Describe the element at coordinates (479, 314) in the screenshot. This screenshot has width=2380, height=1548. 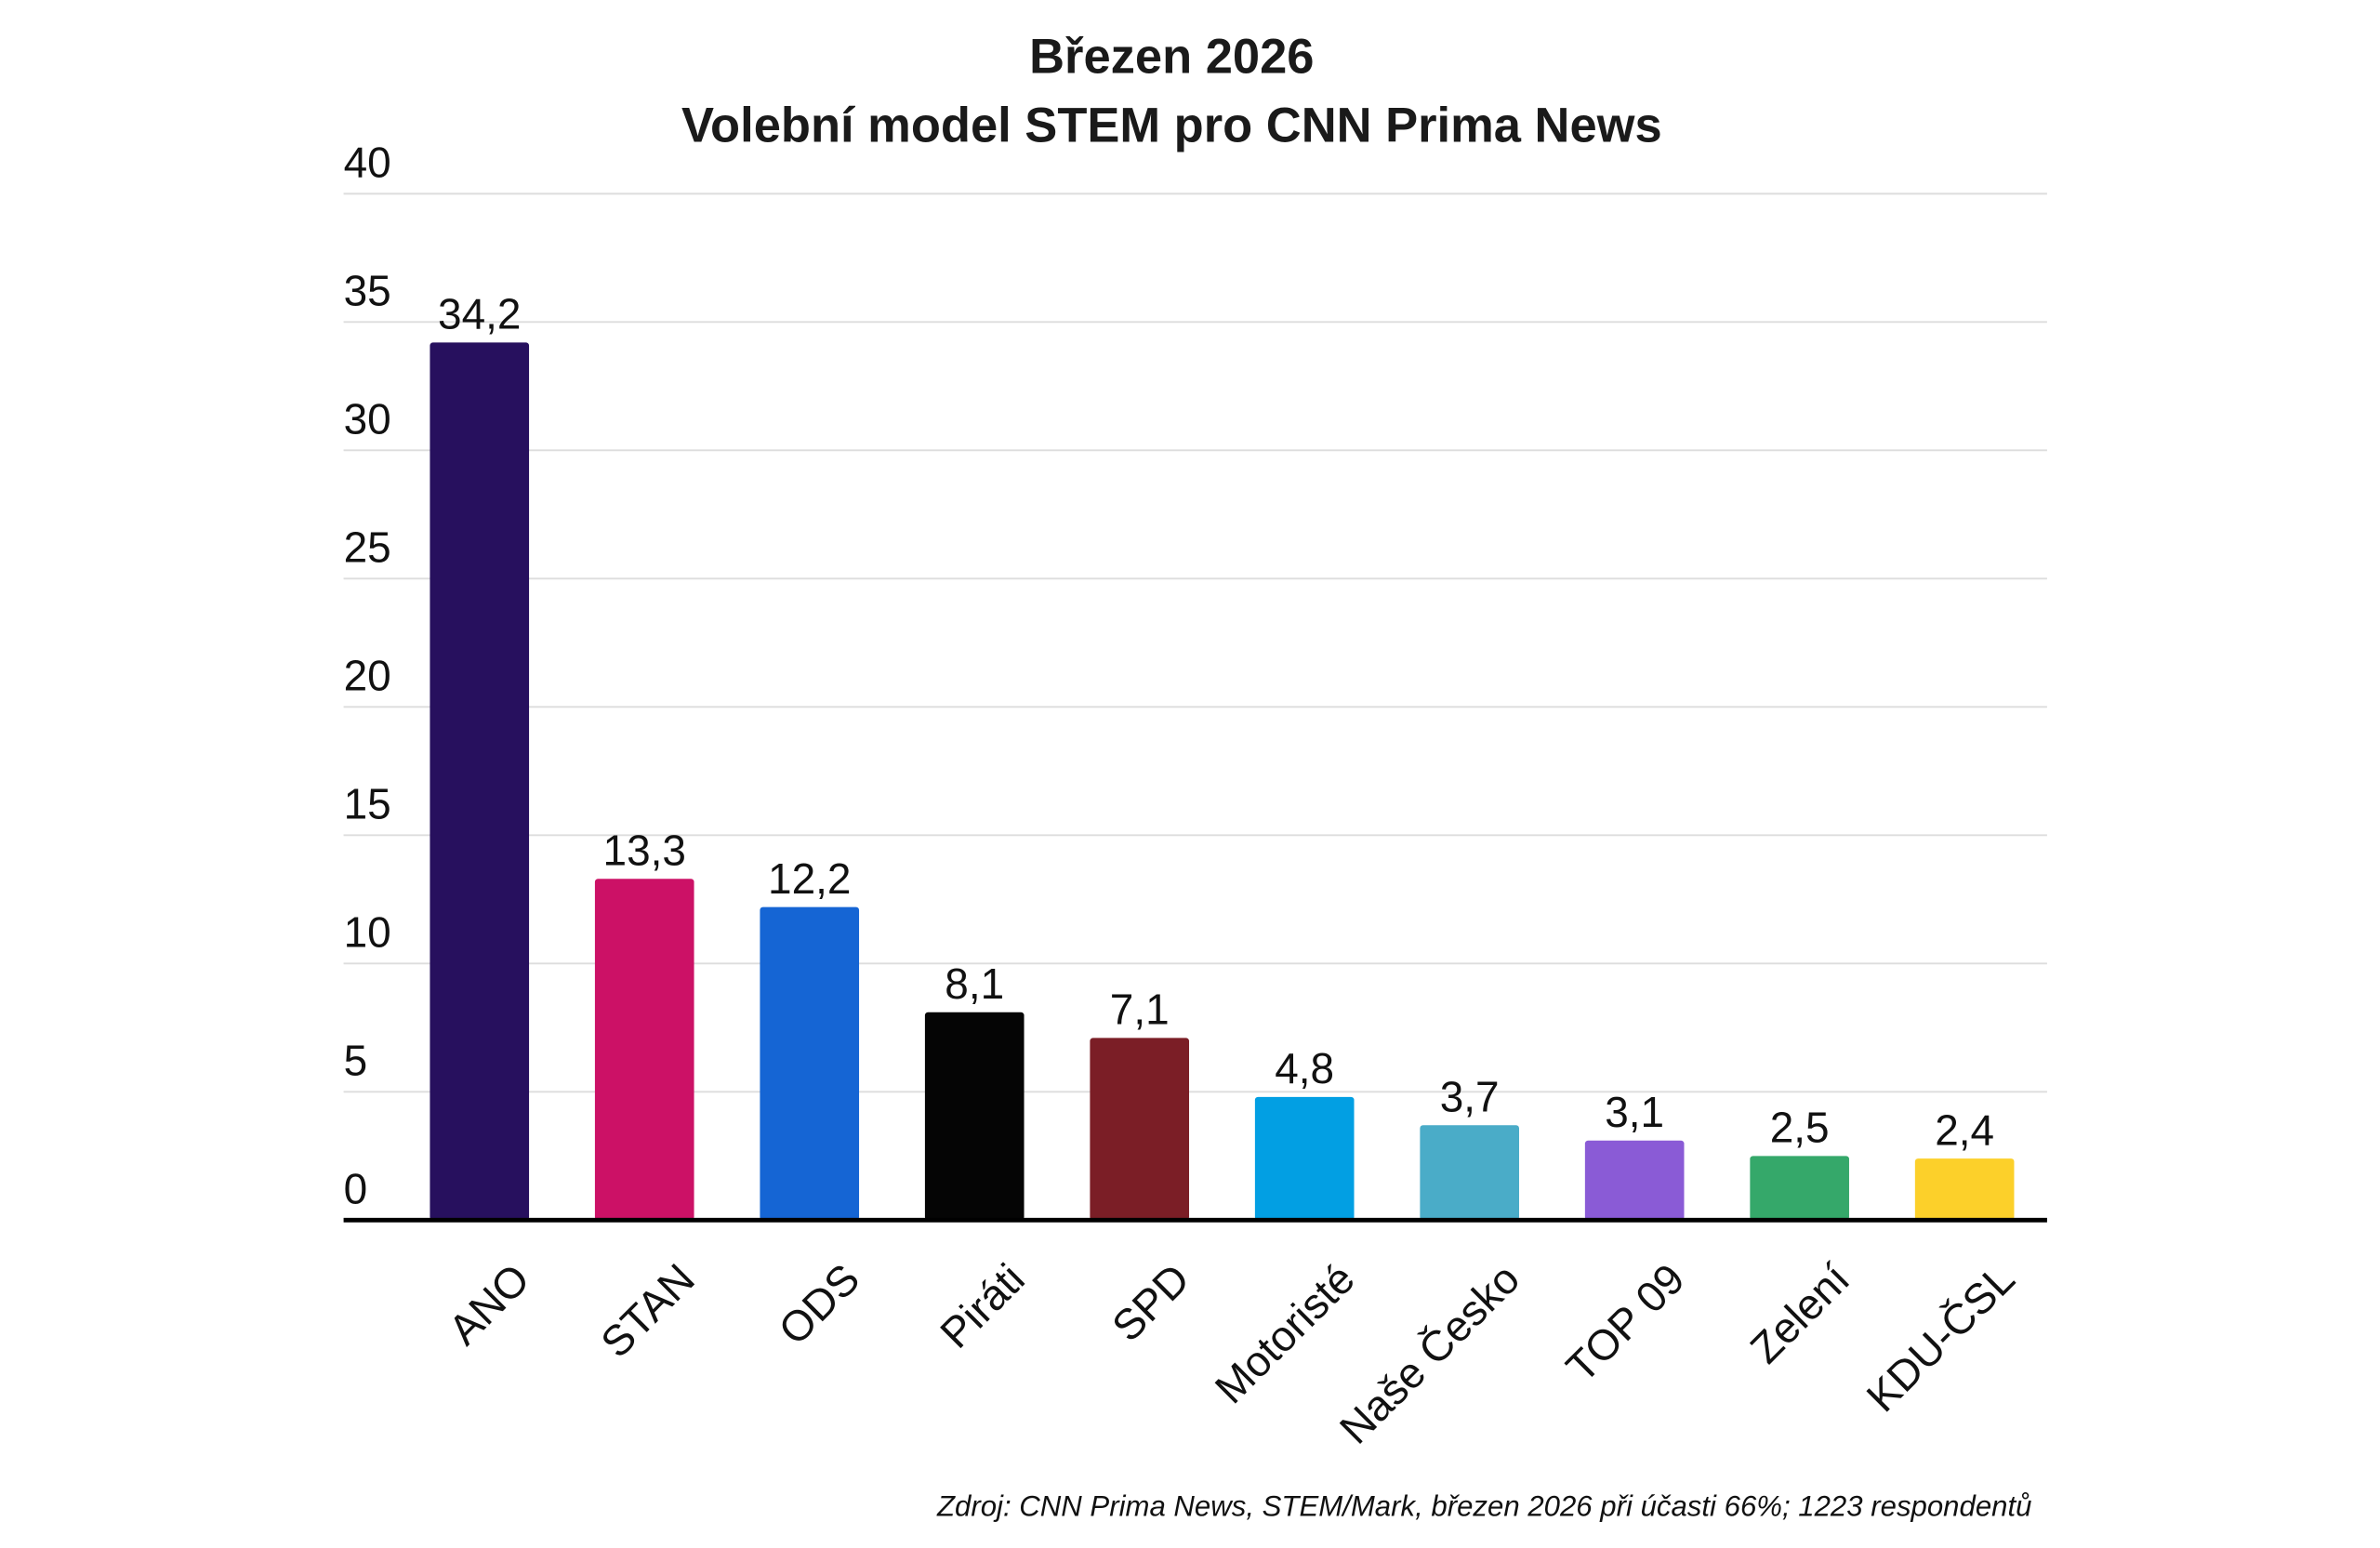
I see `value-label: 34,2` at that location.